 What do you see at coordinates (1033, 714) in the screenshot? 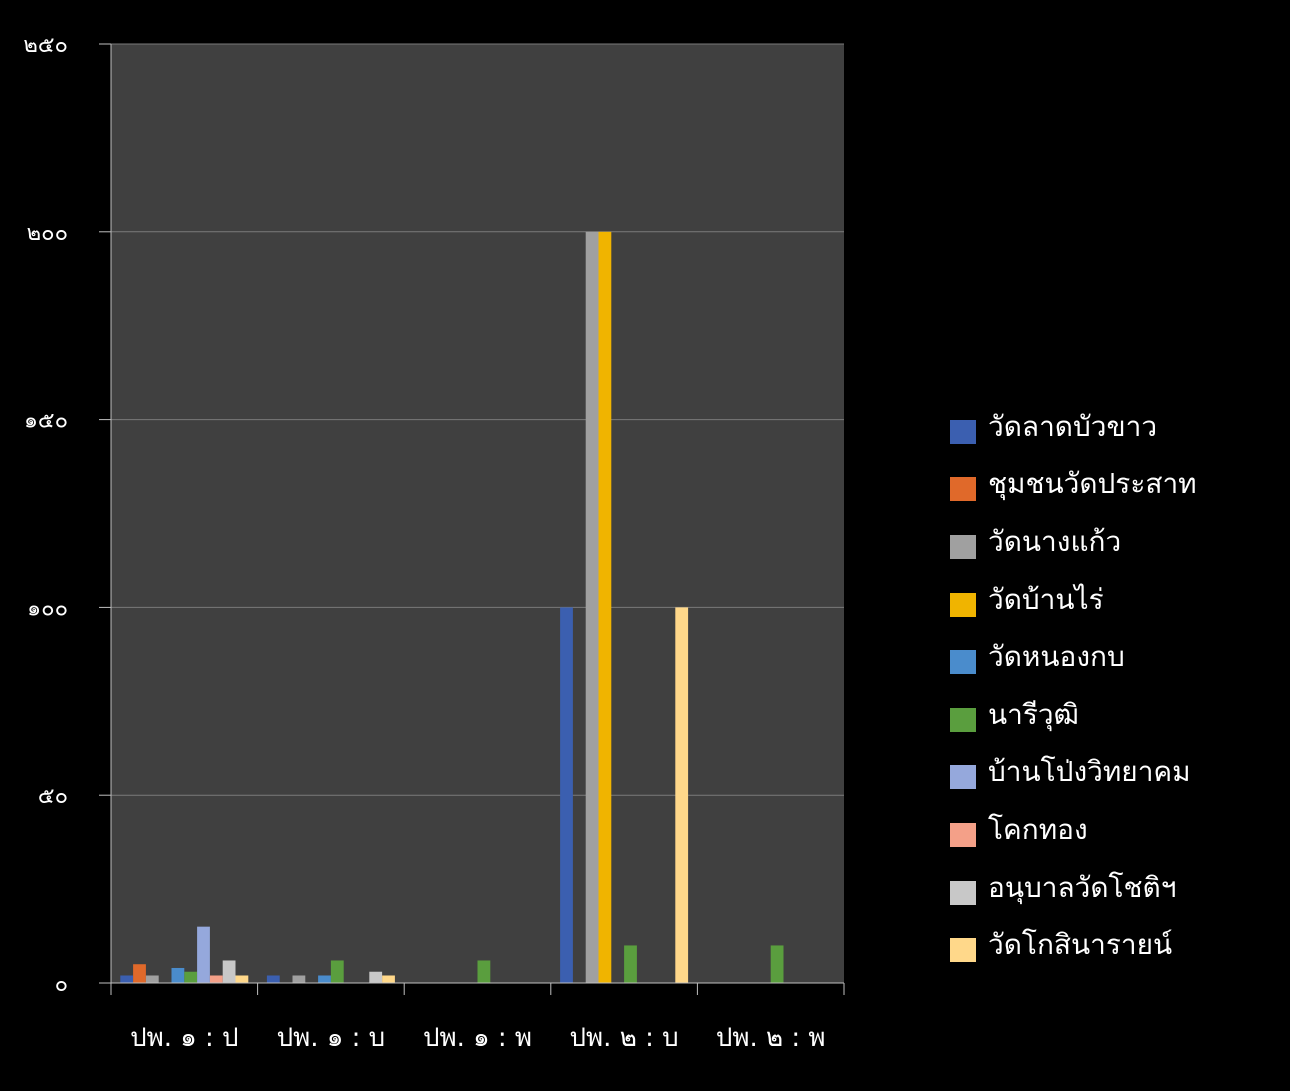
I see `legend-label: นารีวุฒิ` at bounding box center [1033, 714].